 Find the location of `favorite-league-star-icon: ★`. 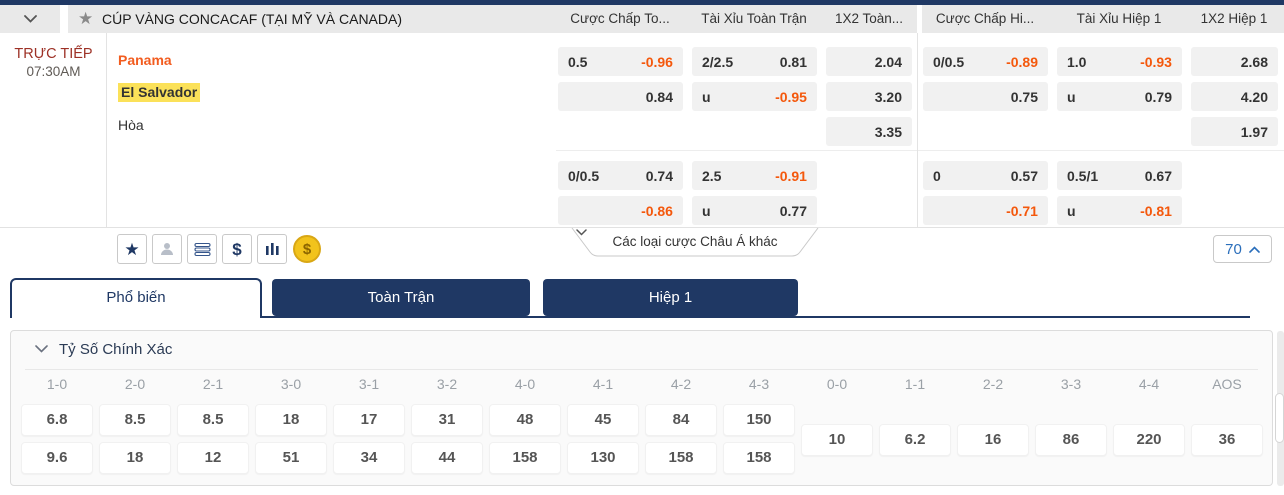

favorite-league-star-icon: ★ is located at coordinates (86, 18).